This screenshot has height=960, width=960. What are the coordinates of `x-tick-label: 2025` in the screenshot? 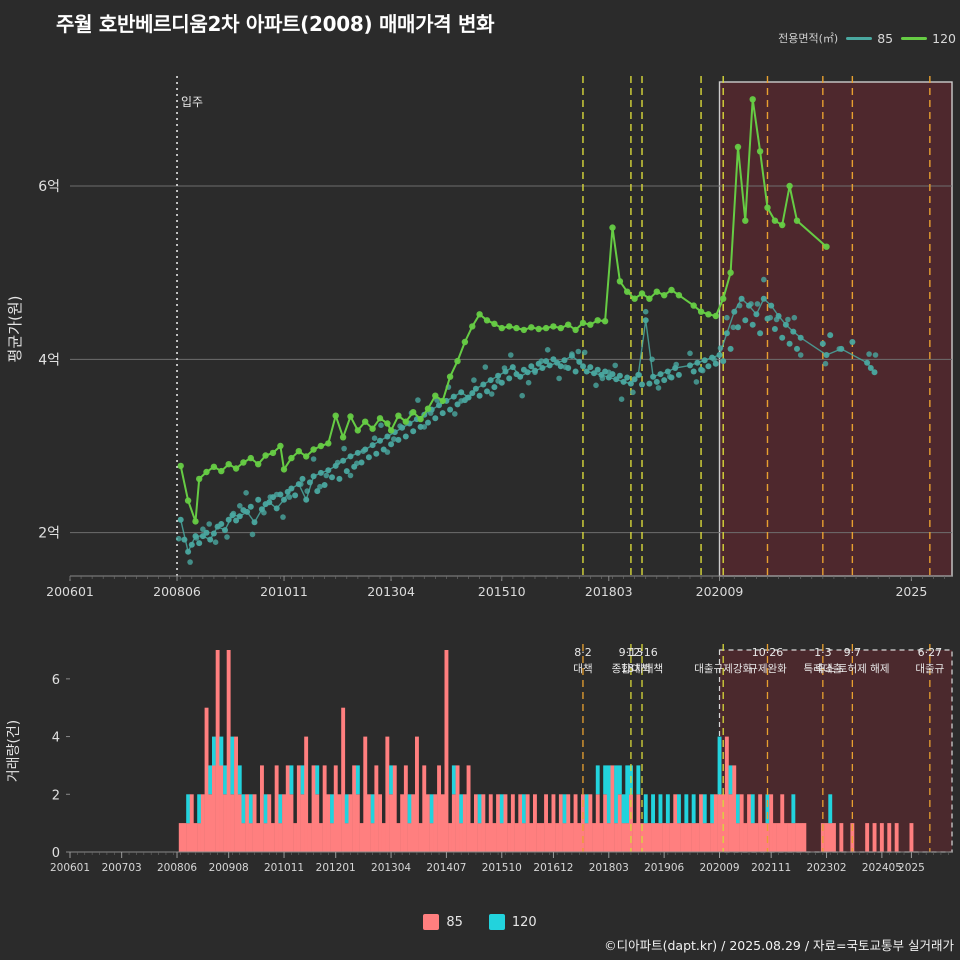 It's located at (911, 591).